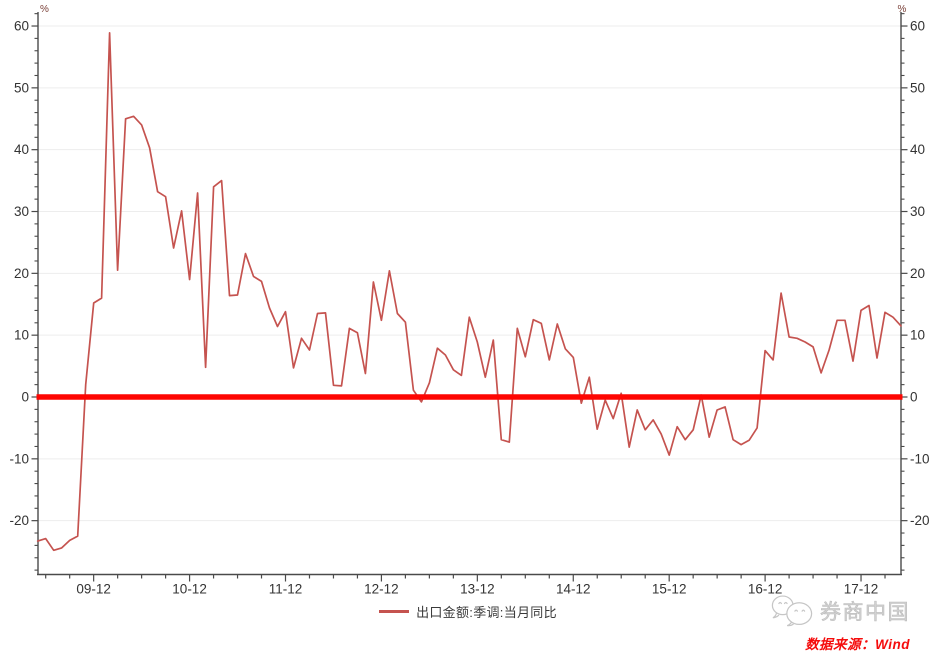 Image resolution: width=936 pixels, height=655 pixels. I want to click on data-source-note: 数据来源：Wind, so click(857, 644).